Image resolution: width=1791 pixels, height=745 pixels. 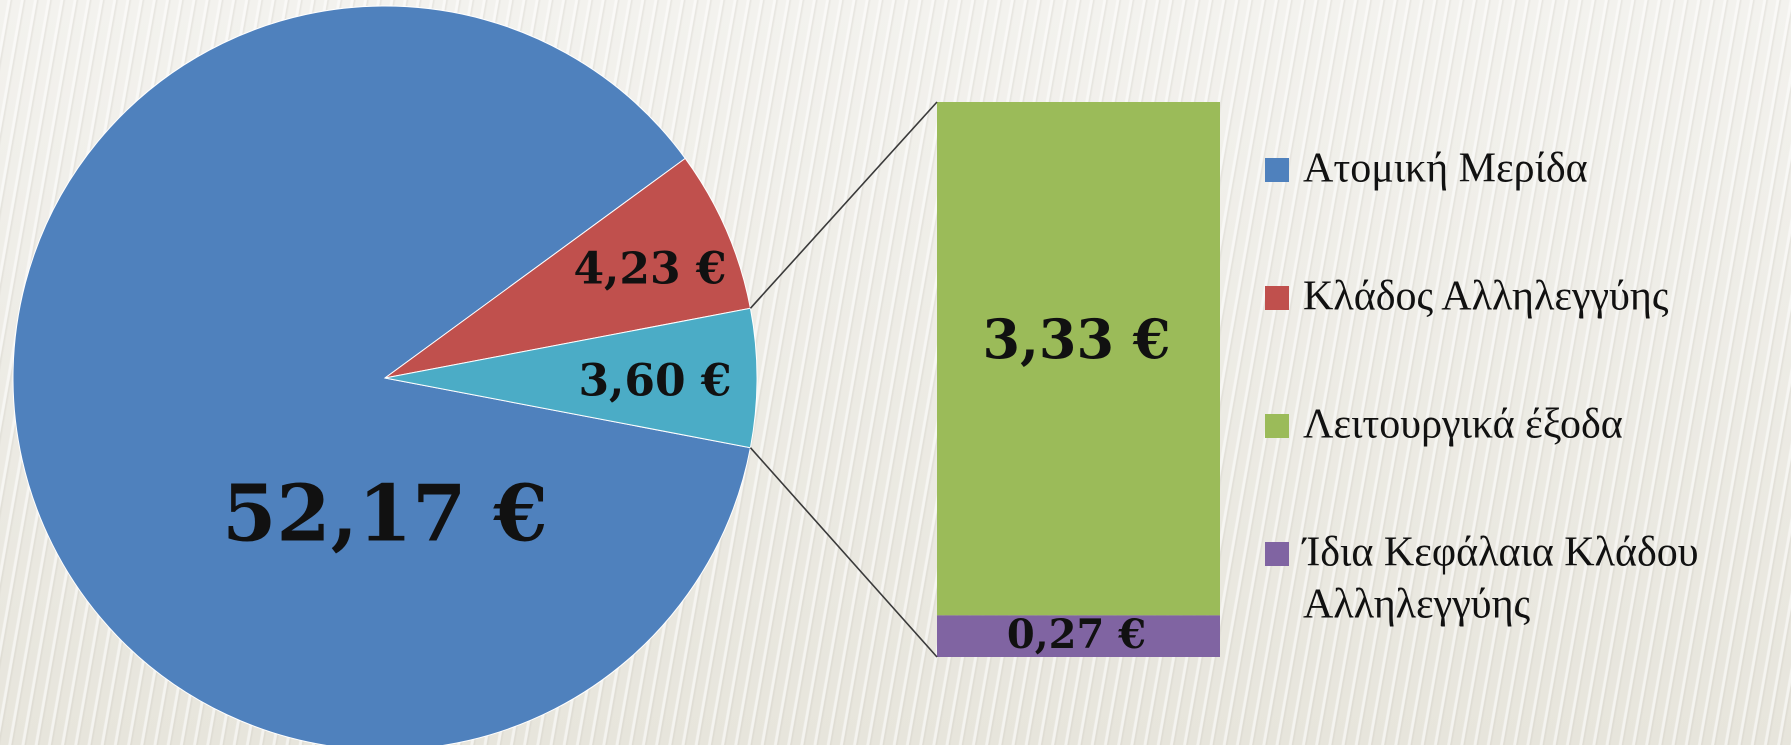 I want to click on pie-slice-label-3: 3,60 €, so click(x=654, y=381).